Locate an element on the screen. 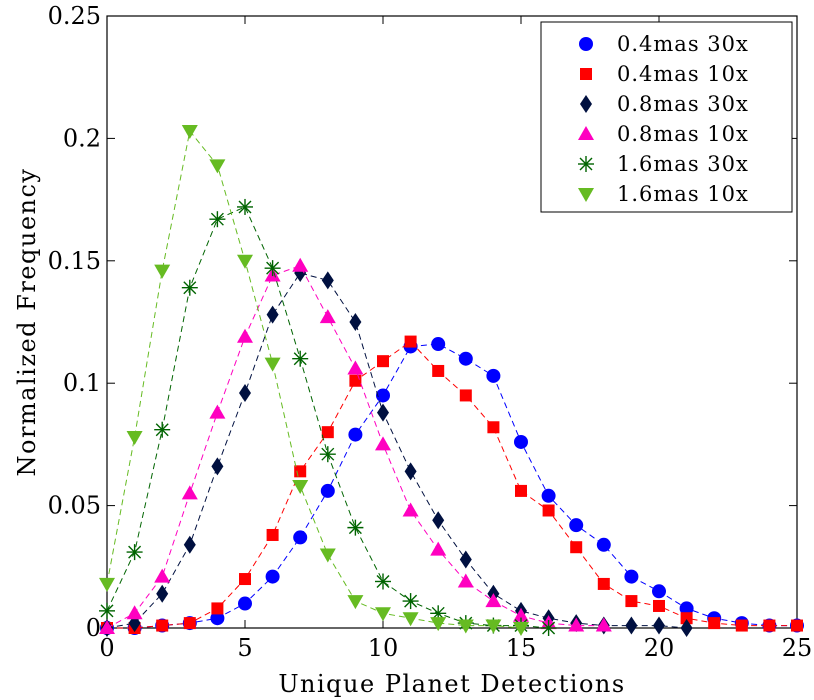  y-tick-label: 0.25 is located at coordinates (74, 16).